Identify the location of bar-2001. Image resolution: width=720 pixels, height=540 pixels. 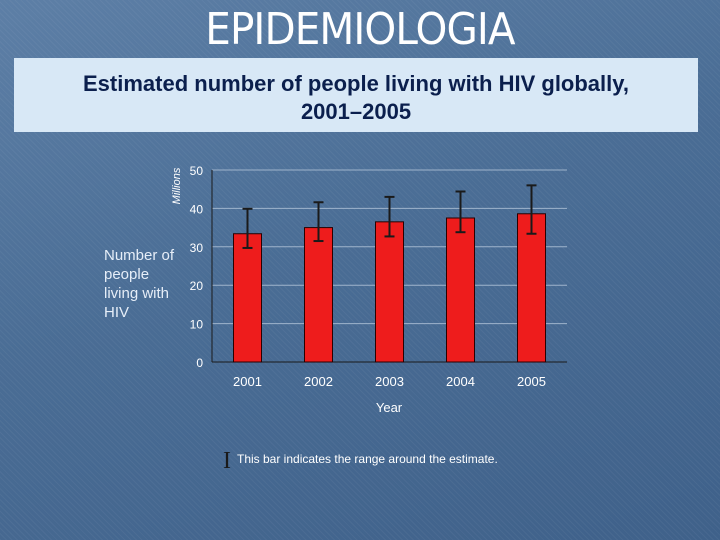
(247, 298).